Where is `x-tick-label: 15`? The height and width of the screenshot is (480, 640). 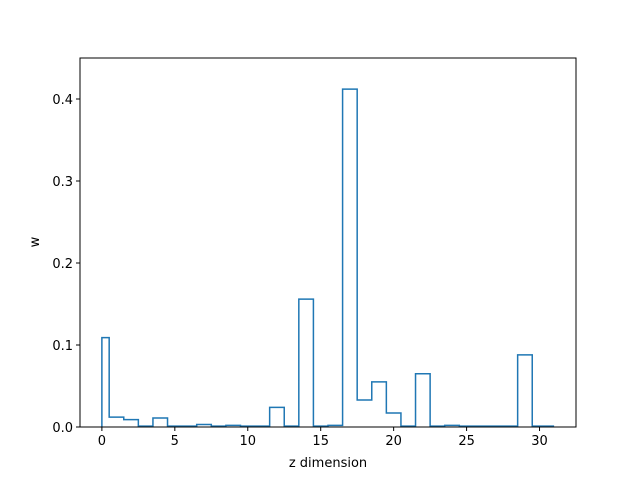
x-tick-label: 15 is located at coordinates (320, 441).